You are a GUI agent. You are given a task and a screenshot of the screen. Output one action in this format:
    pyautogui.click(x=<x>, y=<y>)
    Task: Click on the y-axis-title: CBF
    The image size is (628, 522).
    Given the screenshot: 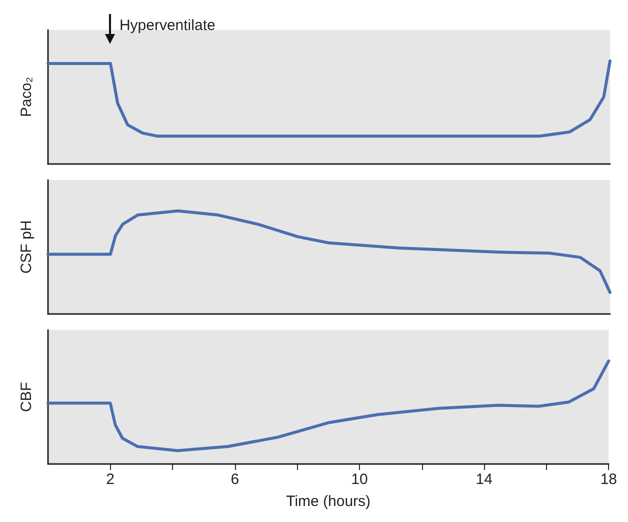 What is the action you would take?
    pyautogui.click(x=26, y=397)
    